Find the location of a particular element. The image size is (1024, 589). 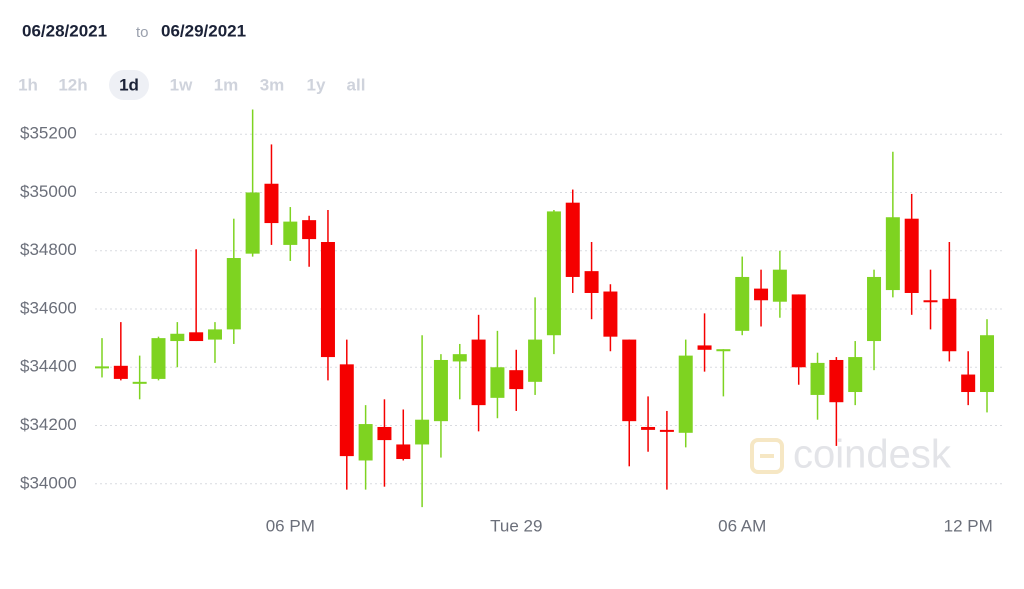

range-button: 1h is located at coordinates (28, 84).